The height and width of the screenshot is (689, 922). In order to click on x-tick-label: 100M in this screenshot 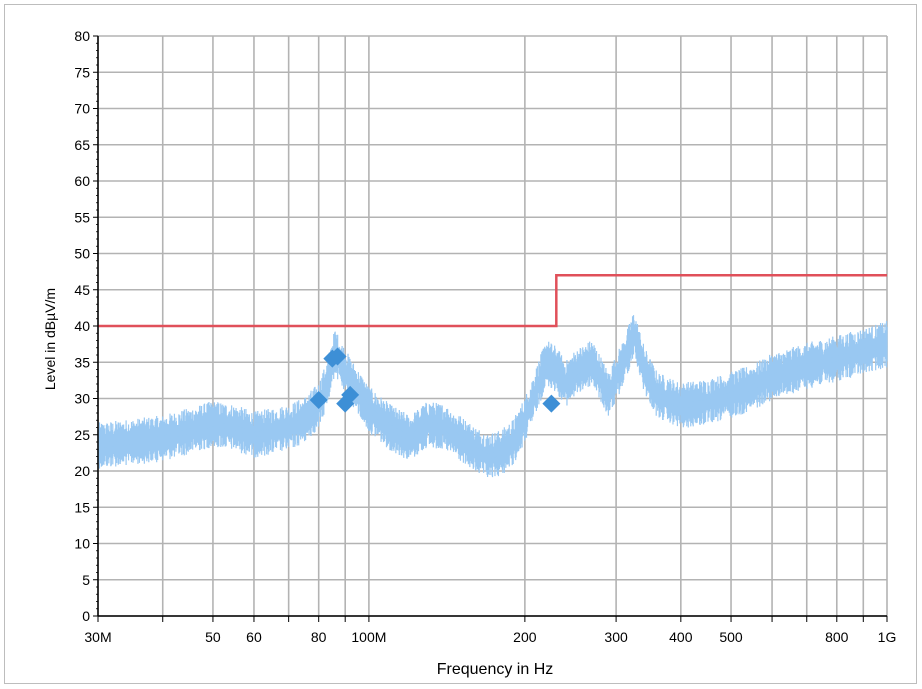, I will do `click(368, 637)`.